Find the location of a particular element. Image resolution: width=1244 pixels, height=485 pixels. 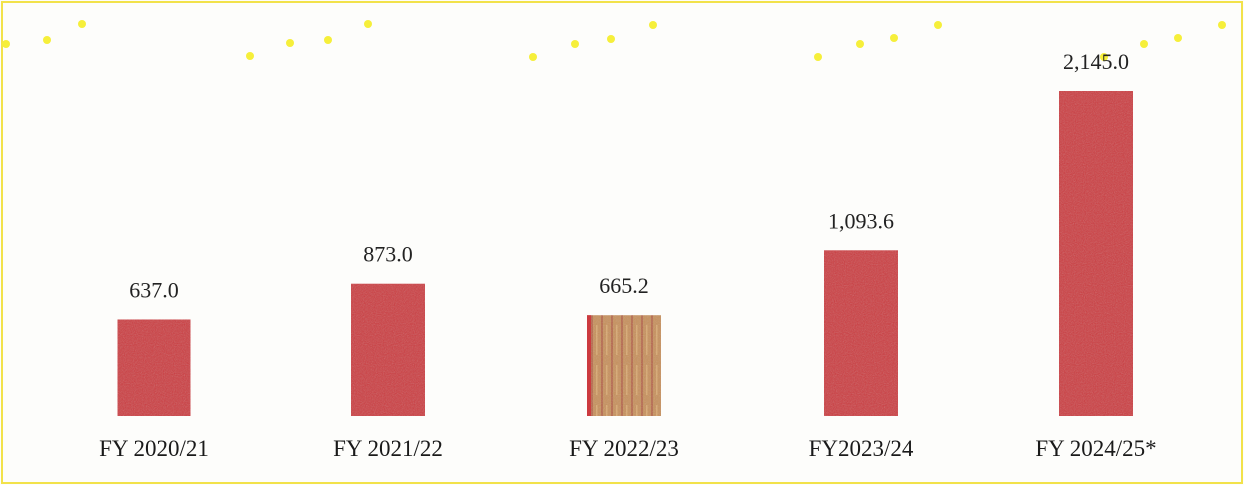

category-label-2: FY 2021/22 is located at coordinates (388, 448).